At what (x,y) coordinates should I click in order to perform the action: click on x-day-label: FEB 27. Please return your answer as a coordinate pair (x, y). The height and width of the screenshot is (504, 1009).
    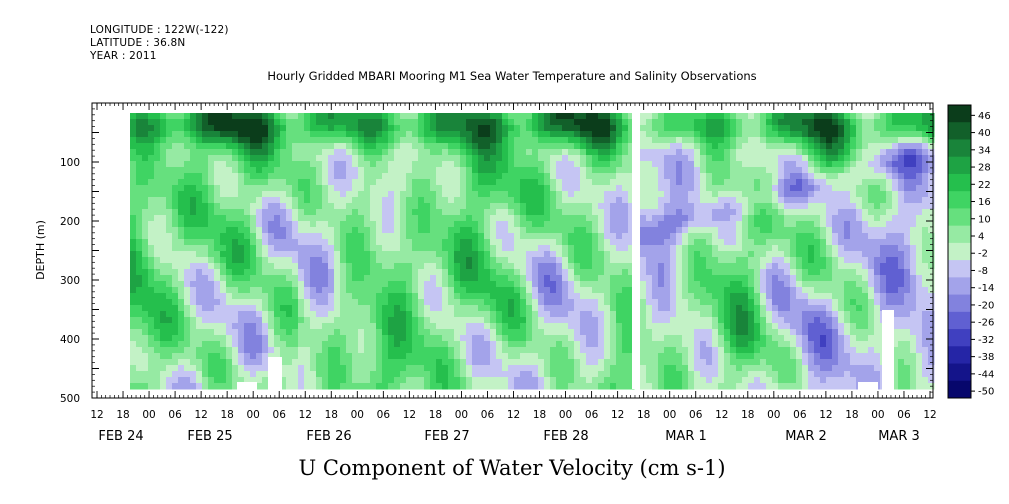
    Looking at the image, I should click on (446, 436).